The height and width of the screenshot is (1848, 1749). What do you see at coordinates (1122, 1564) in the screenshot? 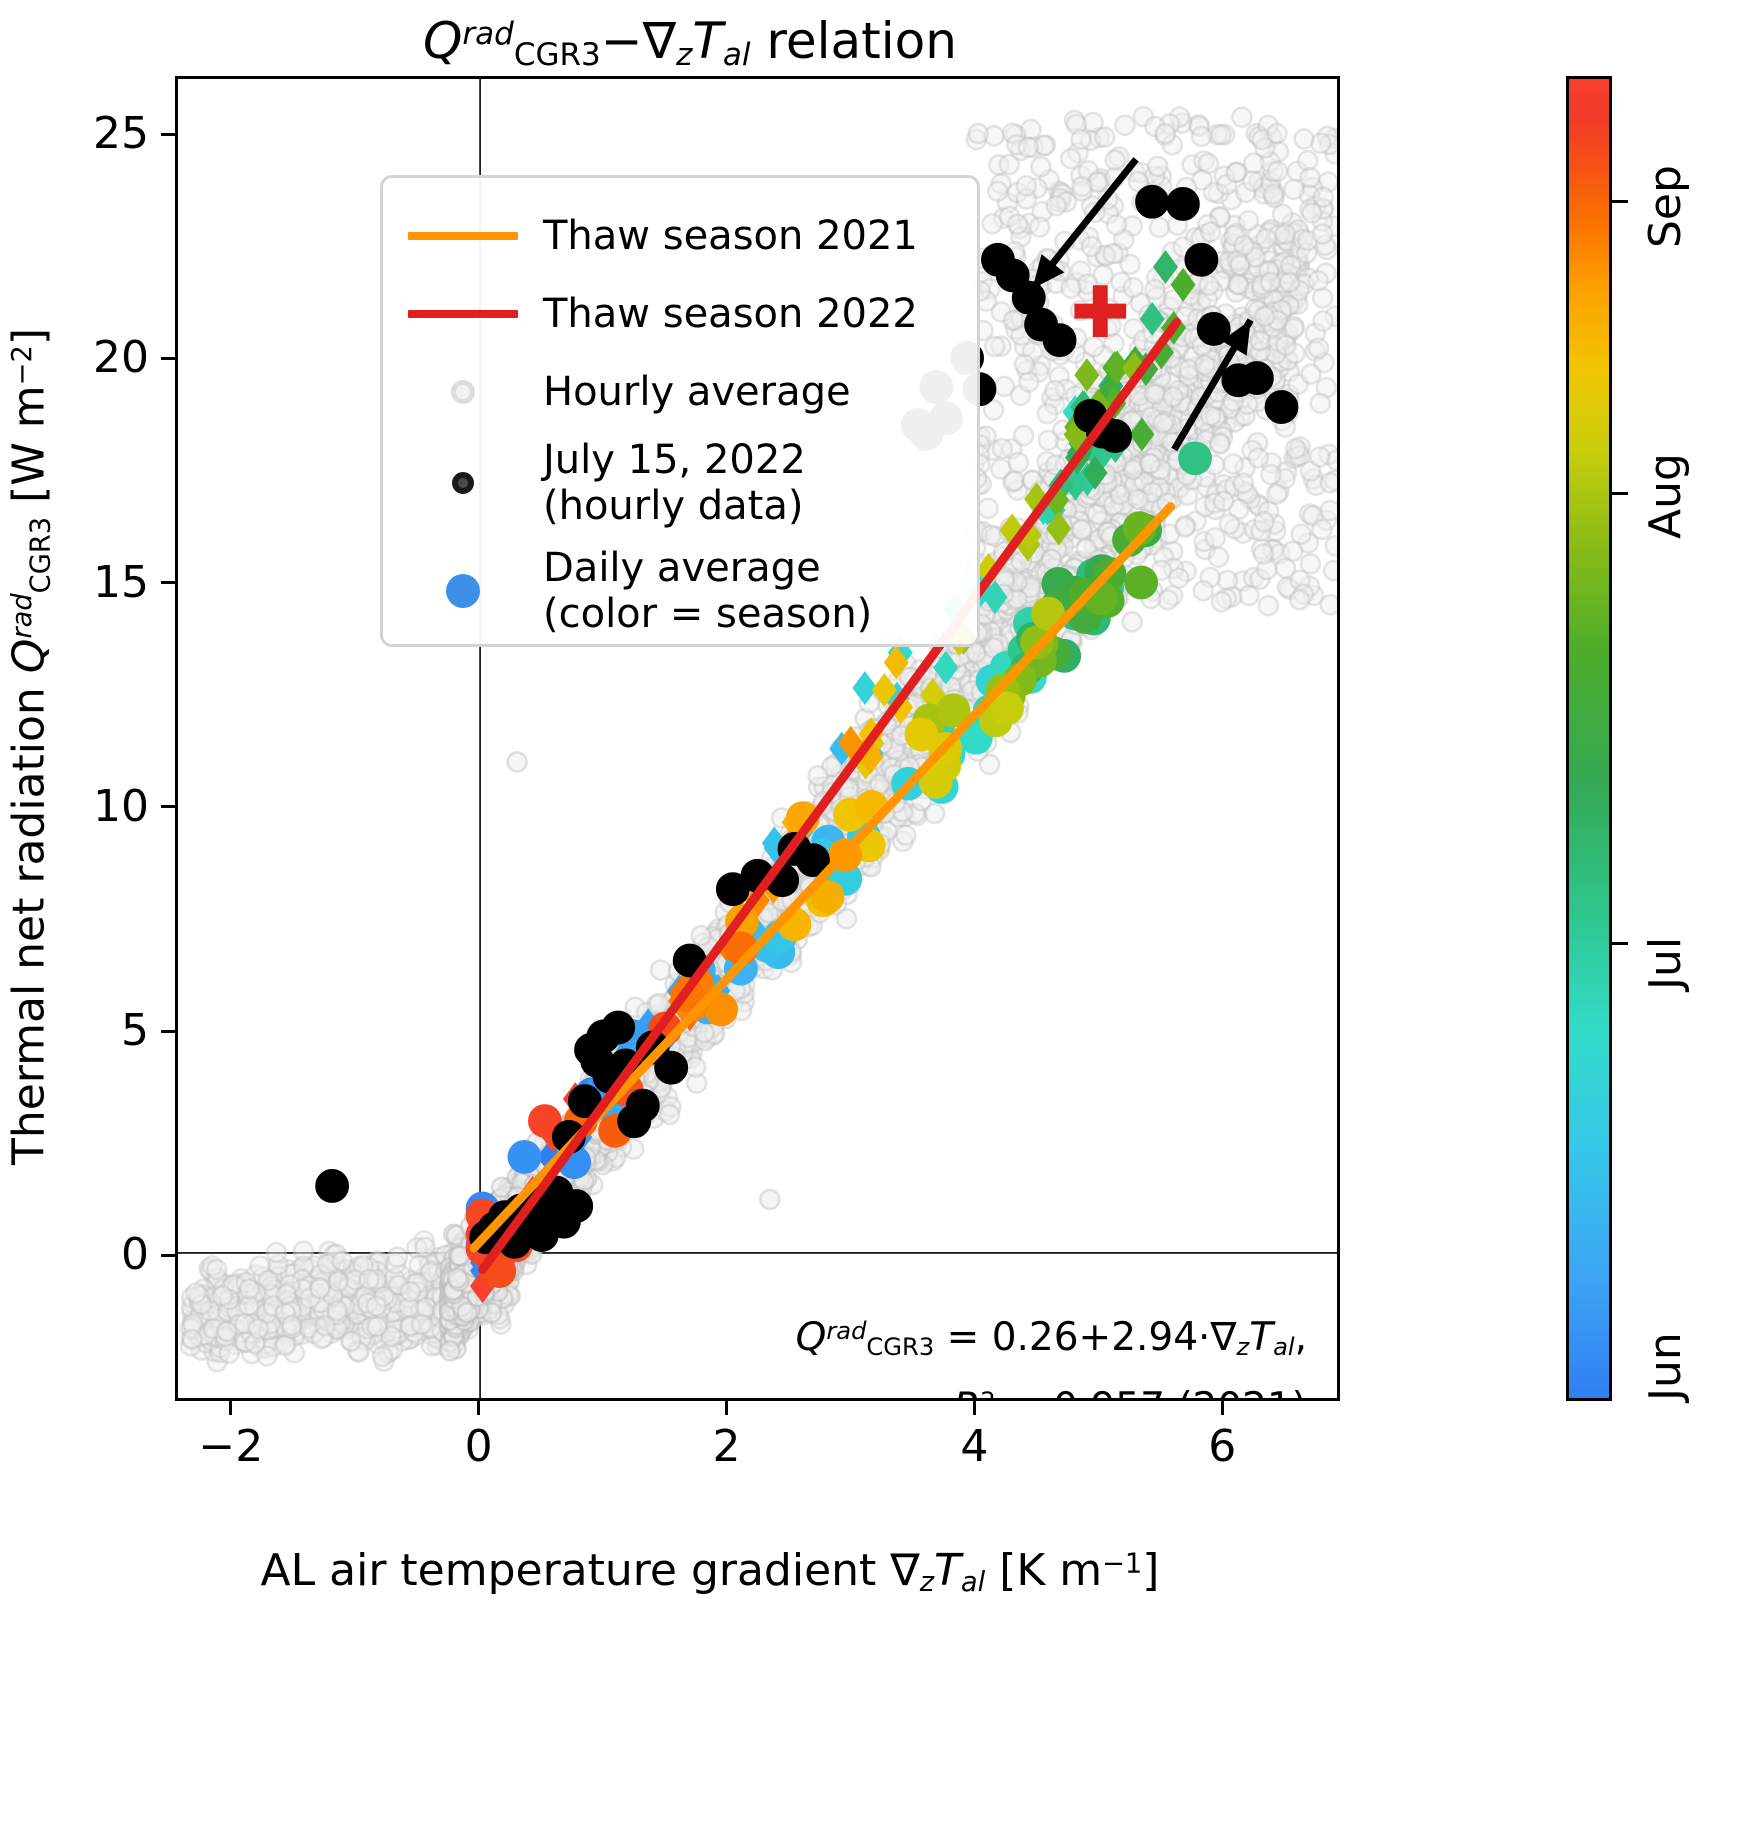
I see `x-label-unit-sup: −1` at bounding box center [1122, 1564].